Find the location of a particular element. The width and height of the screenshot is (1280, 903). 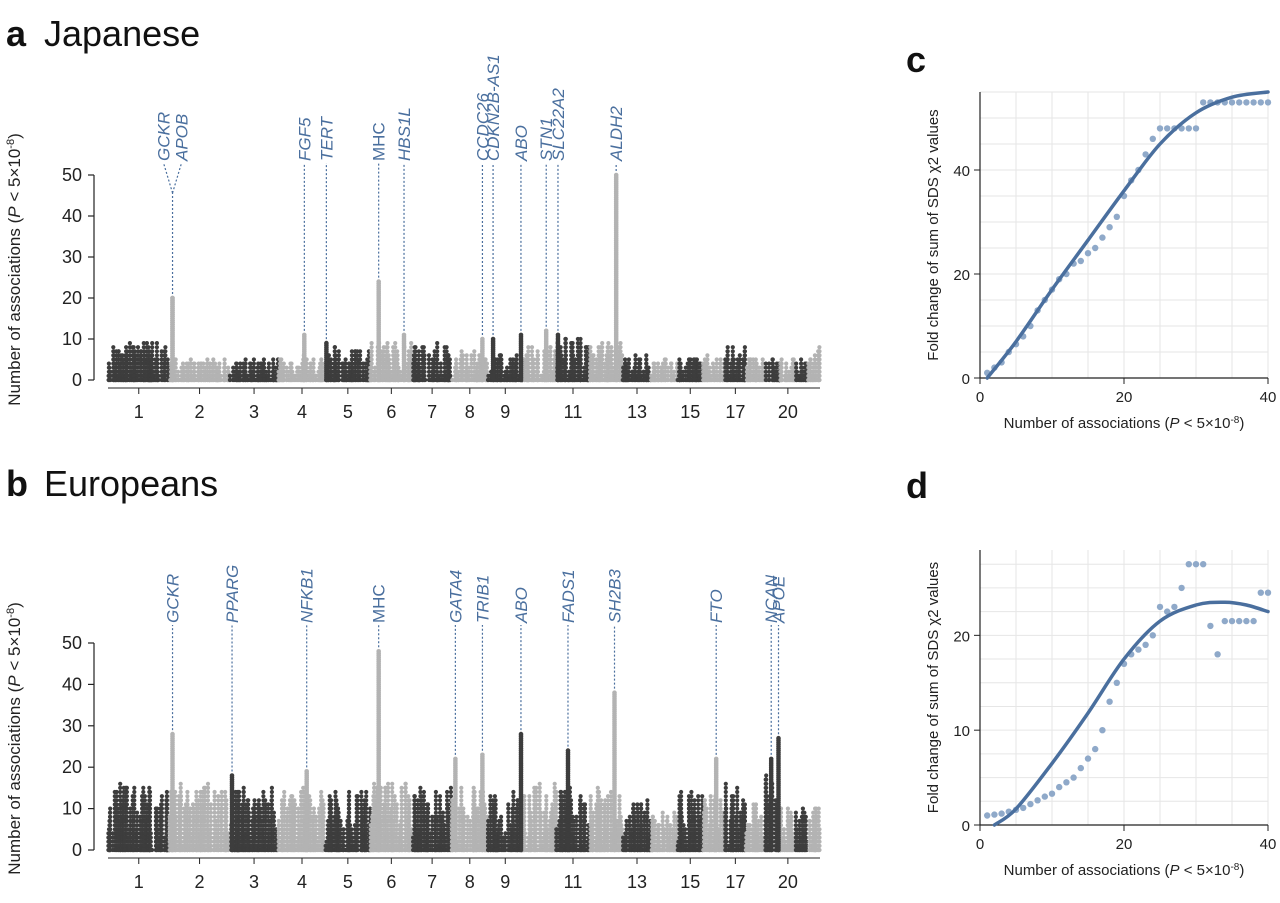

x-tick-label: 2 is located at coordinates (200, 412).